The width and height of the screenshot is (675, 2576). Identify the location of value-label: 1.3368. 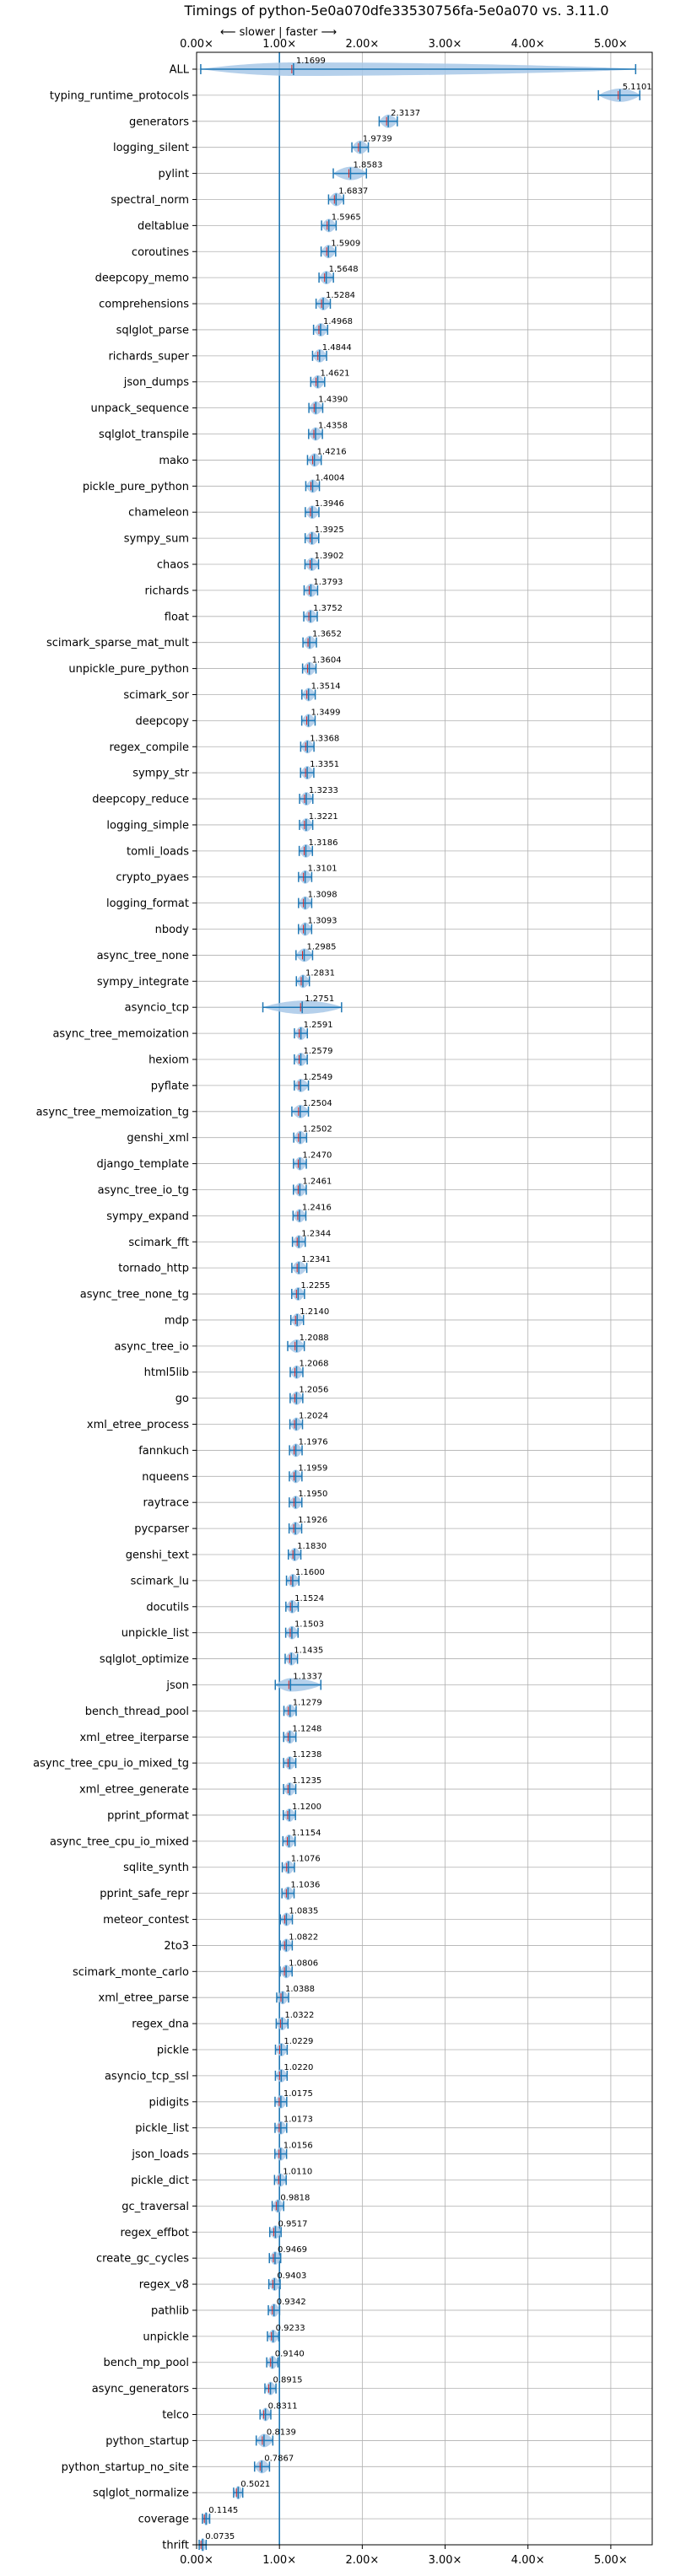
(324, 738).